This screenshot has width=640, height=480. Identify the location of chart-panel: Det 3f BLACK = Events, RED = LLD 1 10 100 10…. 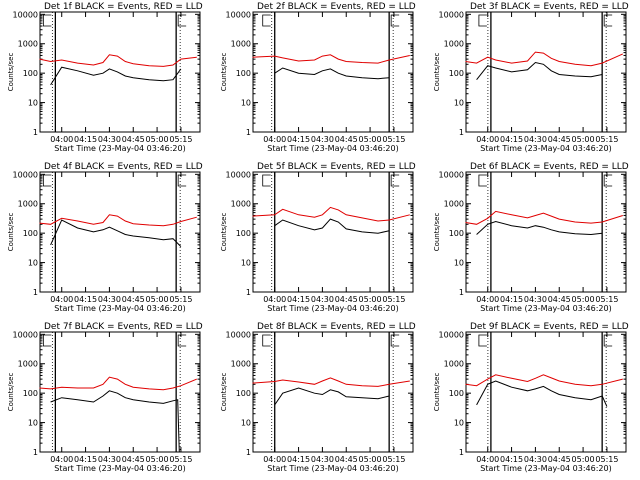
(531, 77).